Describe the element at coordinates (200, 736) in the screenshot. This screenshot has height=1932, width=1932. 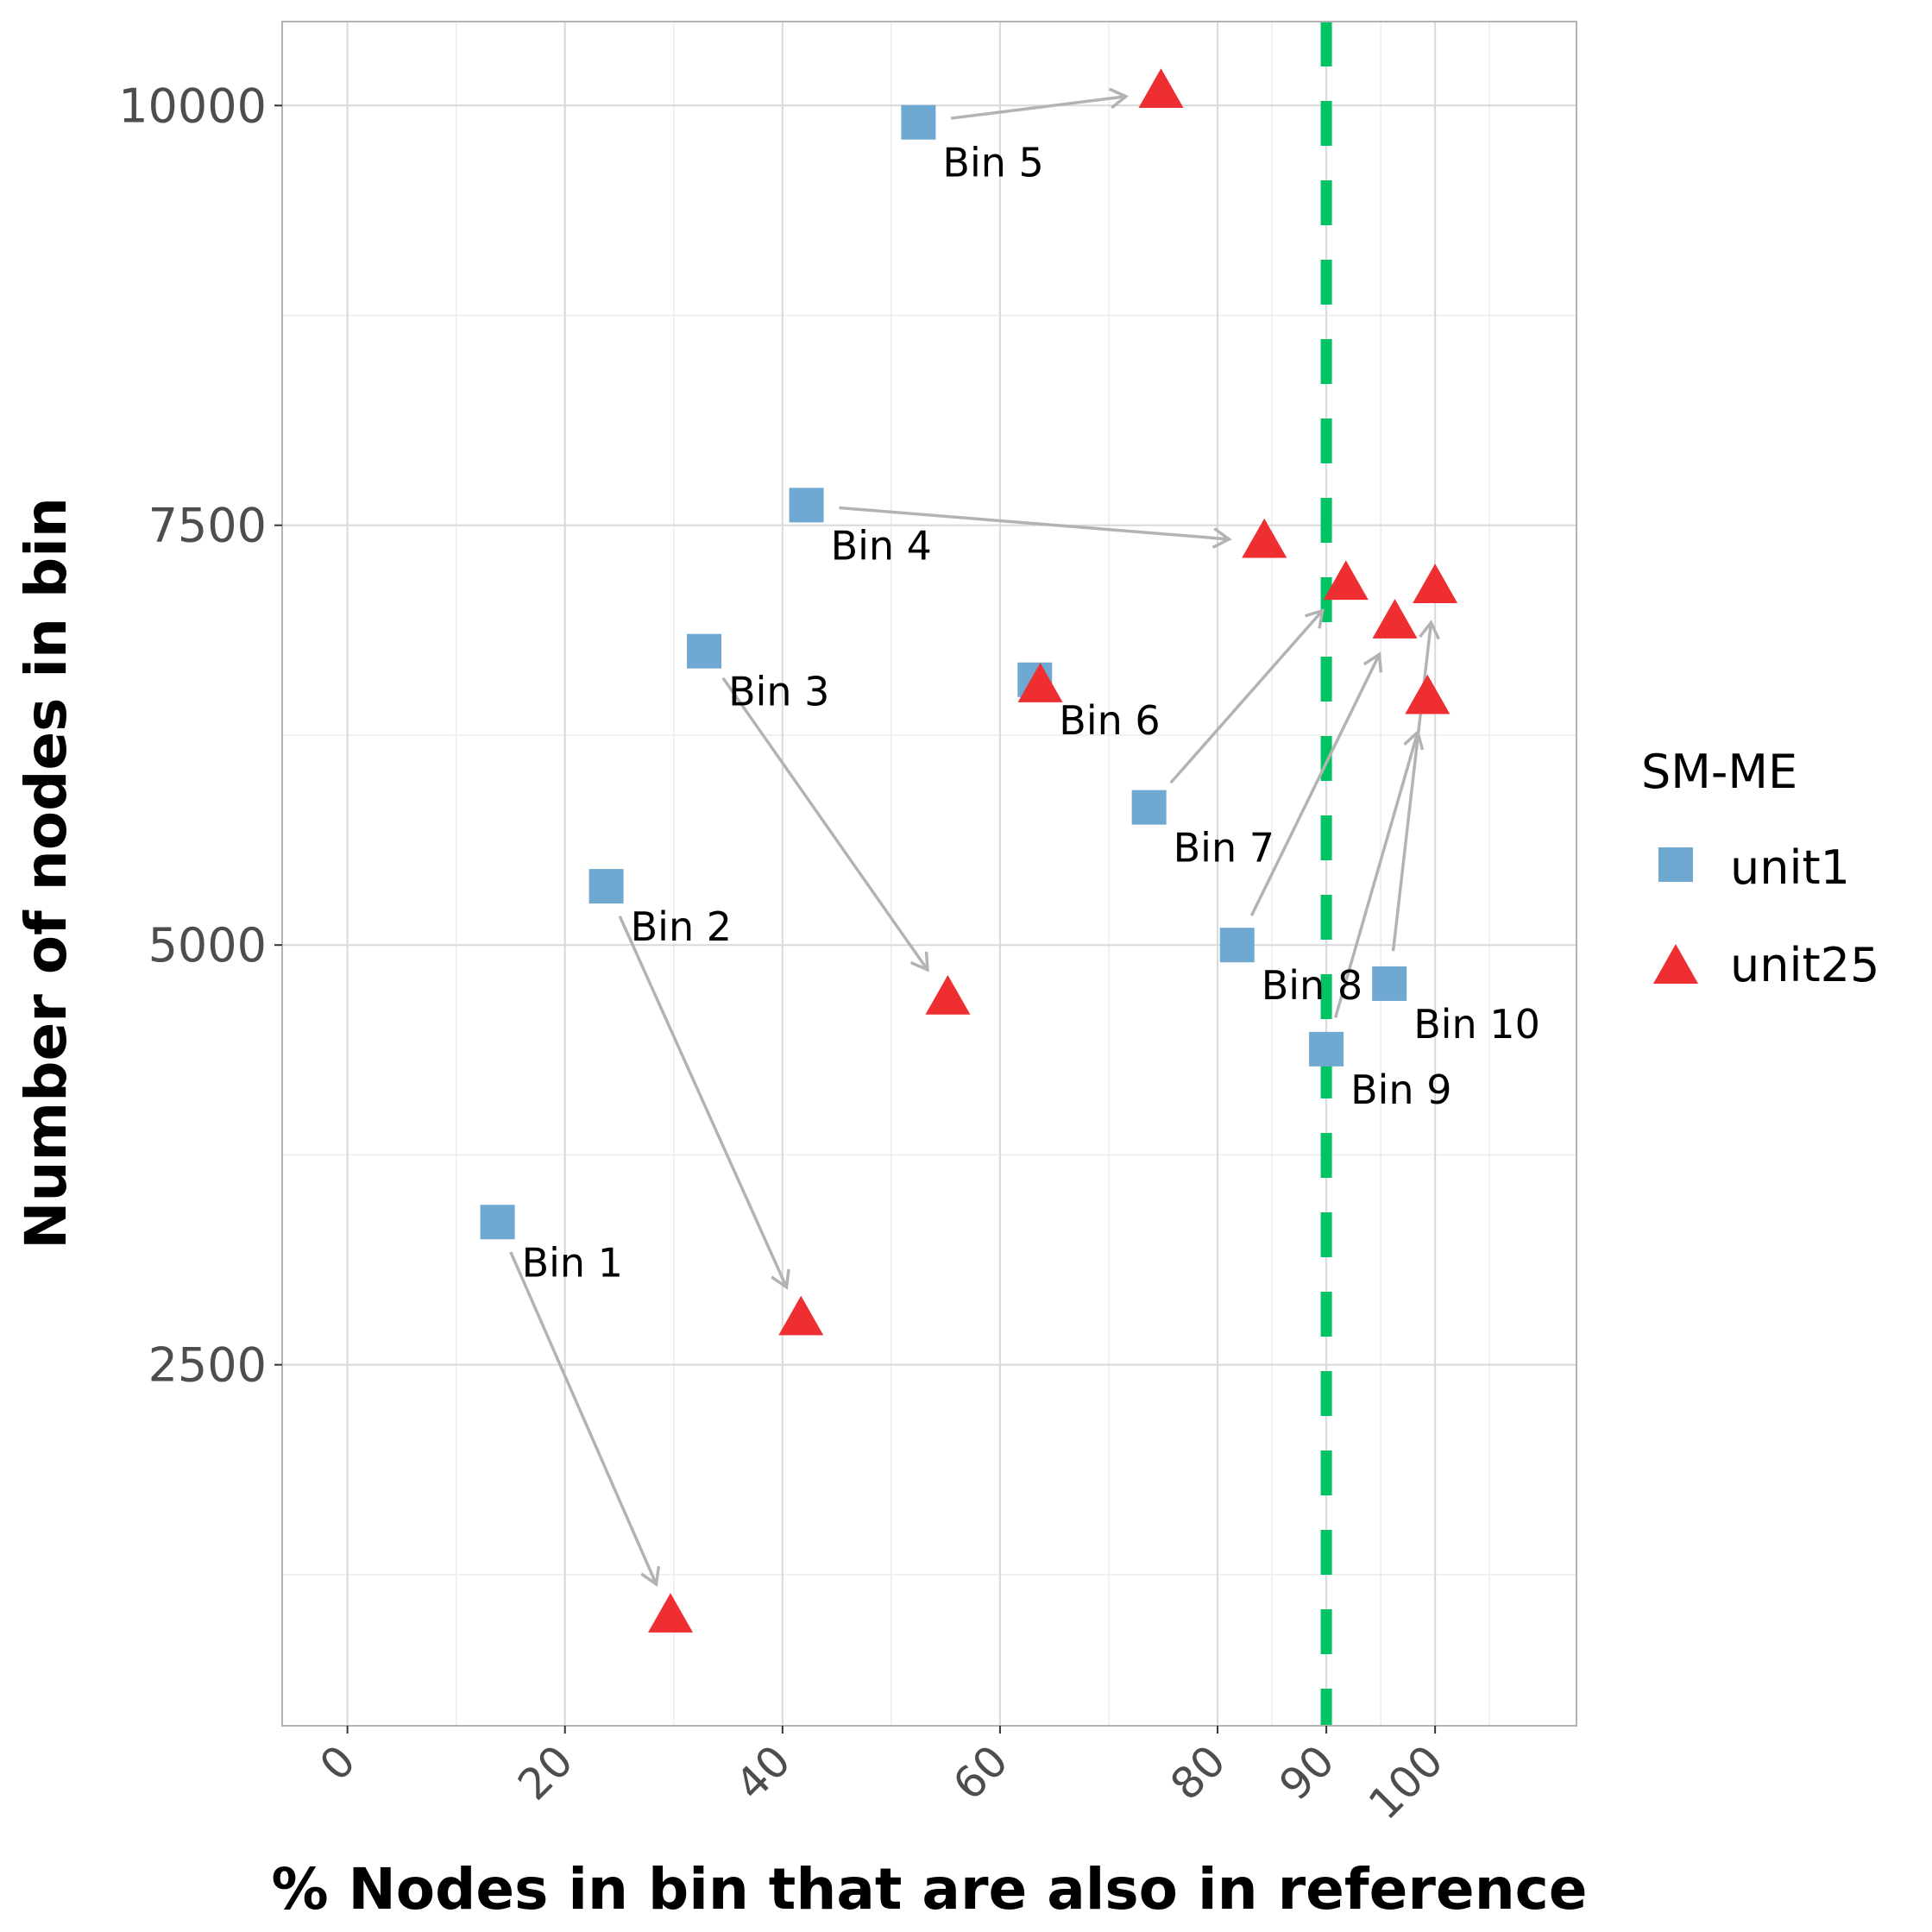
I see `y-tick-labels: 2500 5000 7500 10000` at that location.